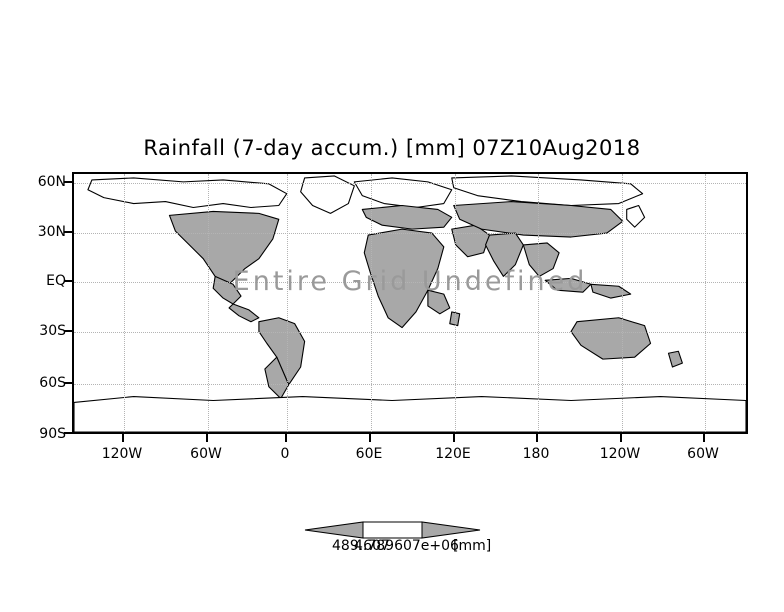  Describe the element at coordinates (68, 182) in the screenshot. I see `ytick-mark-60n` at that location.